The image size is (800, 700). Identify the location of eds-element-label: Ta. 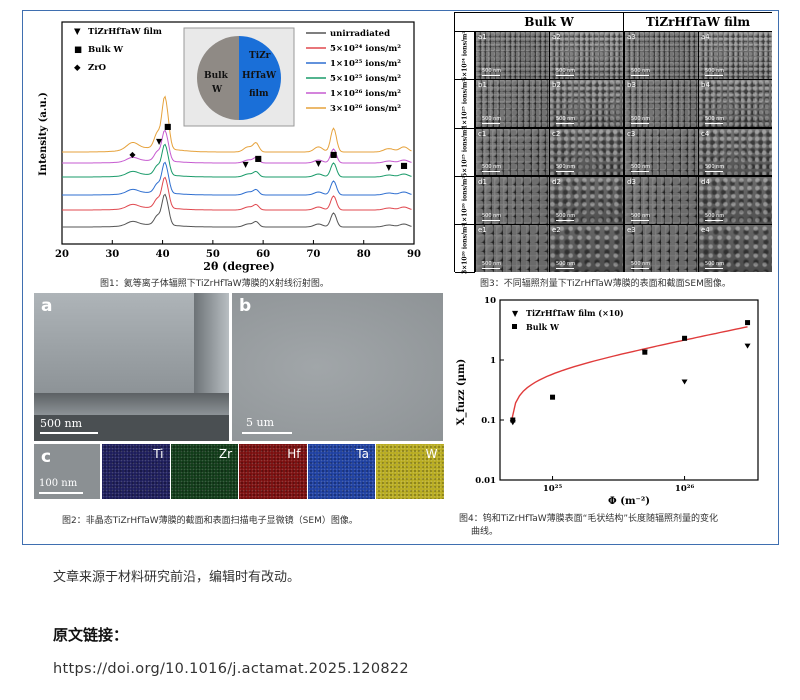
(362, 454).